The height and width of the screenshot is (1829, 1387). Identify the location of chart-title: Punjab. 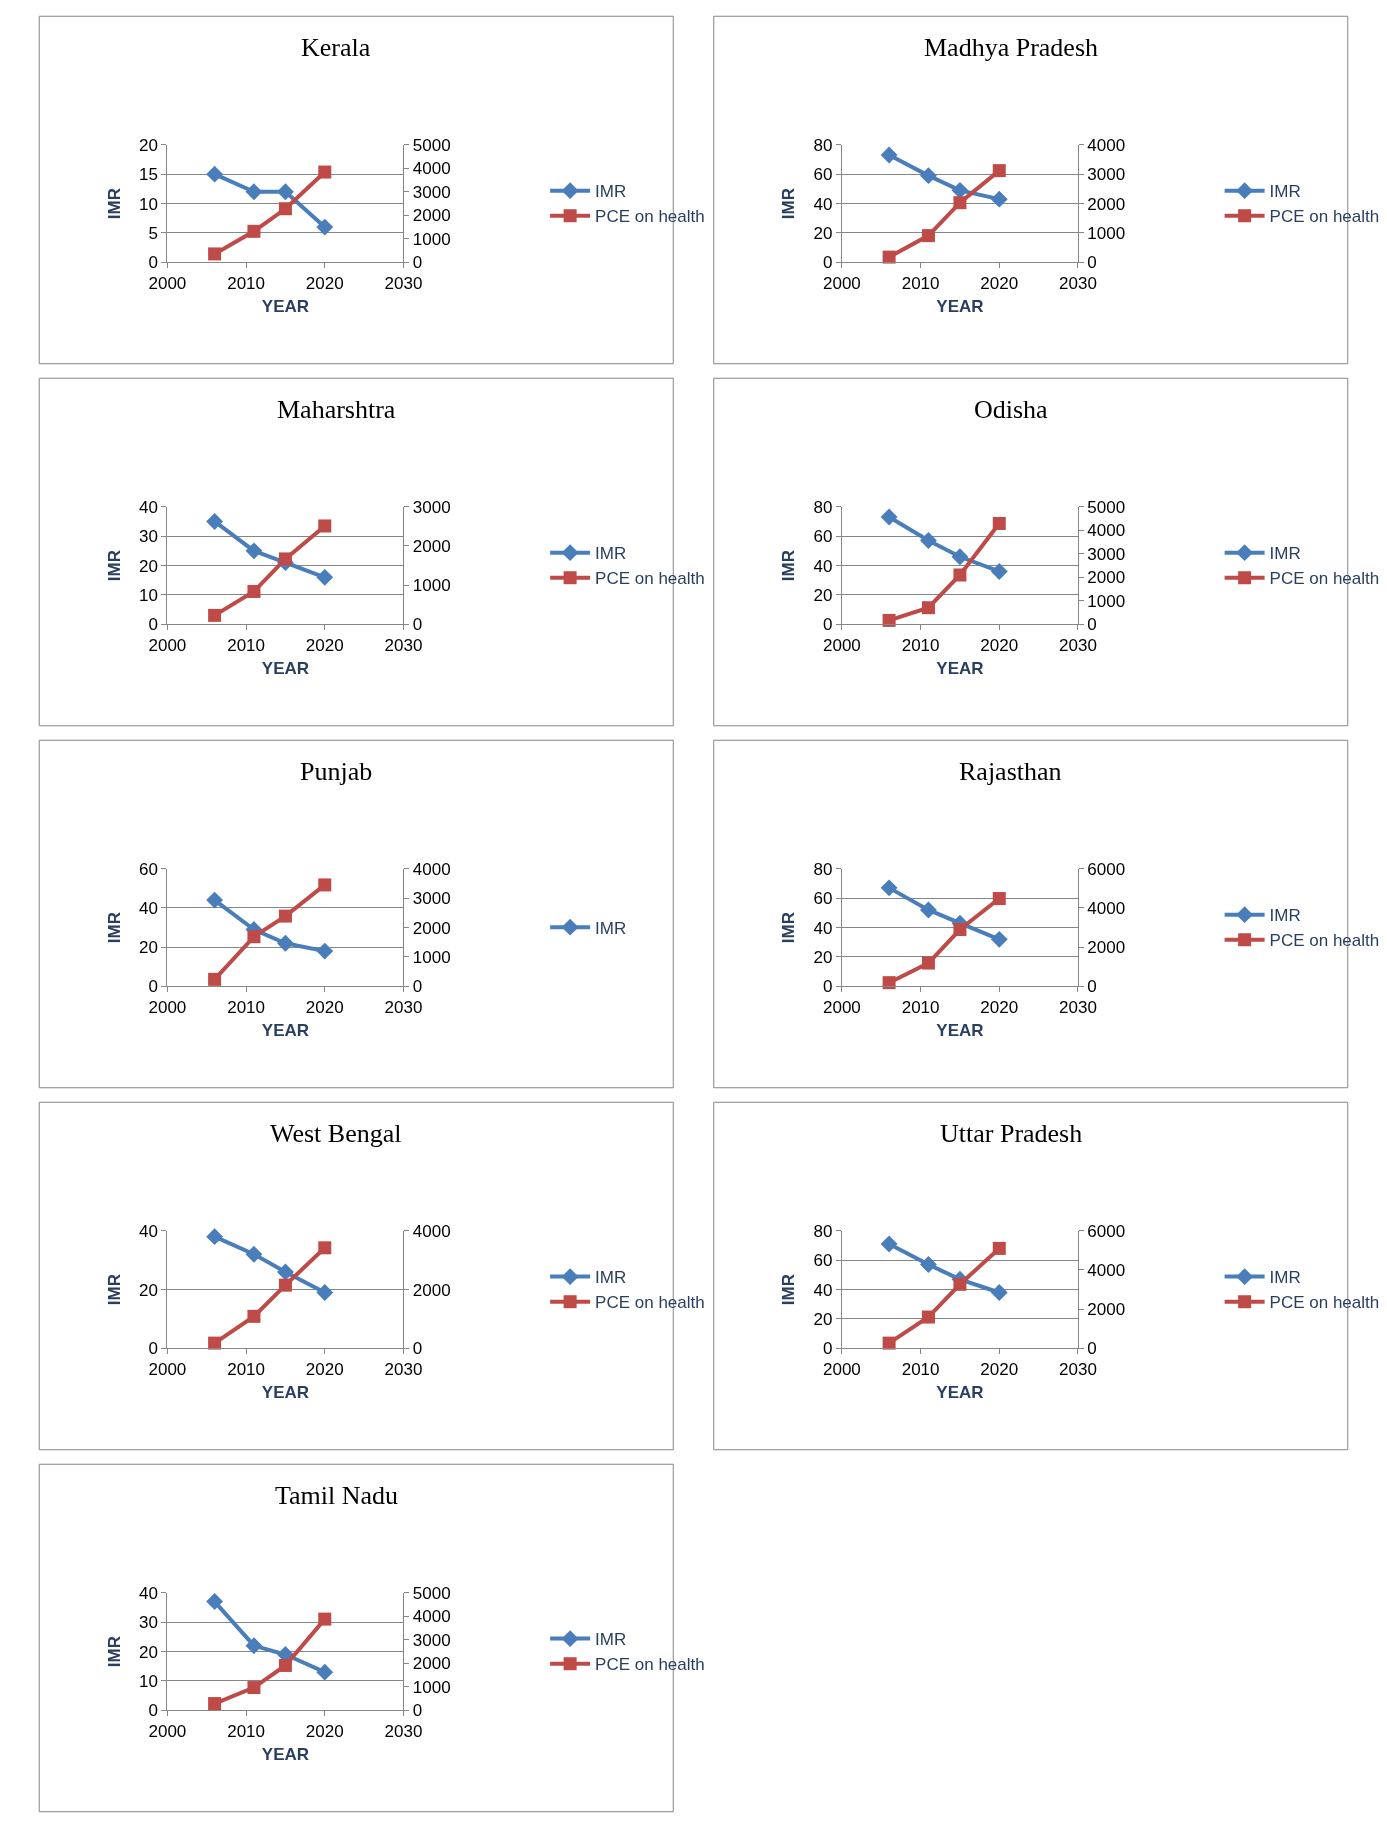
(336, 771).